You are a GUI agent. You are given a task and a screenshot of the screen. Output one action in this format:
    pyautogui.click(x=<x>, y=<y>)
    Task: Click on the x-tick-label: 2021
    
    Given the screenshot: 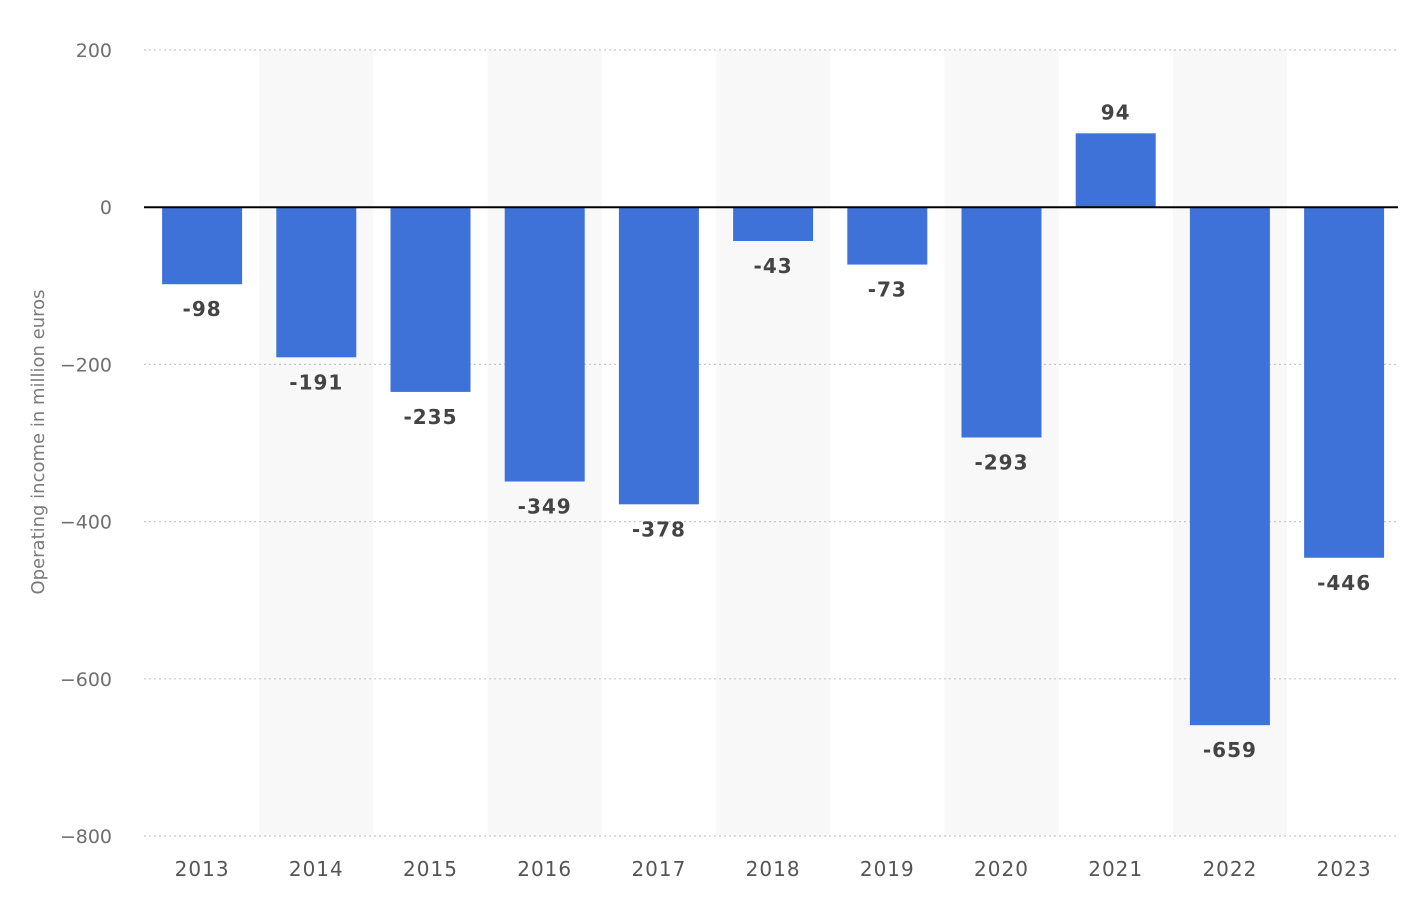 What is the action you would take?
    pyautogui.click(x=1115, y=869)
    